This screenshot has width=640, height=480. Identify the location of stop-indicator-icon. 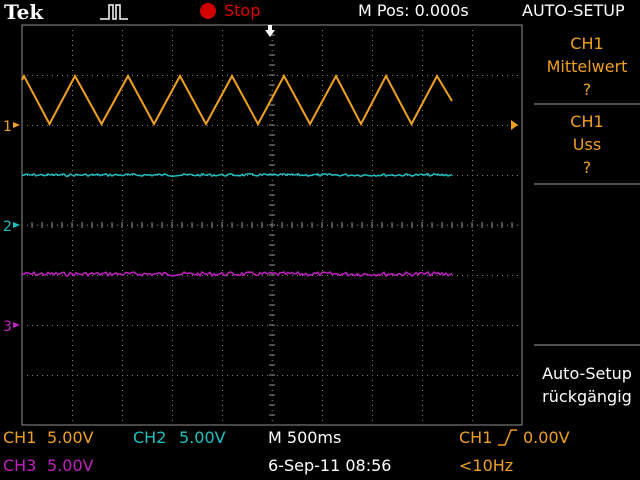
(208, 11).